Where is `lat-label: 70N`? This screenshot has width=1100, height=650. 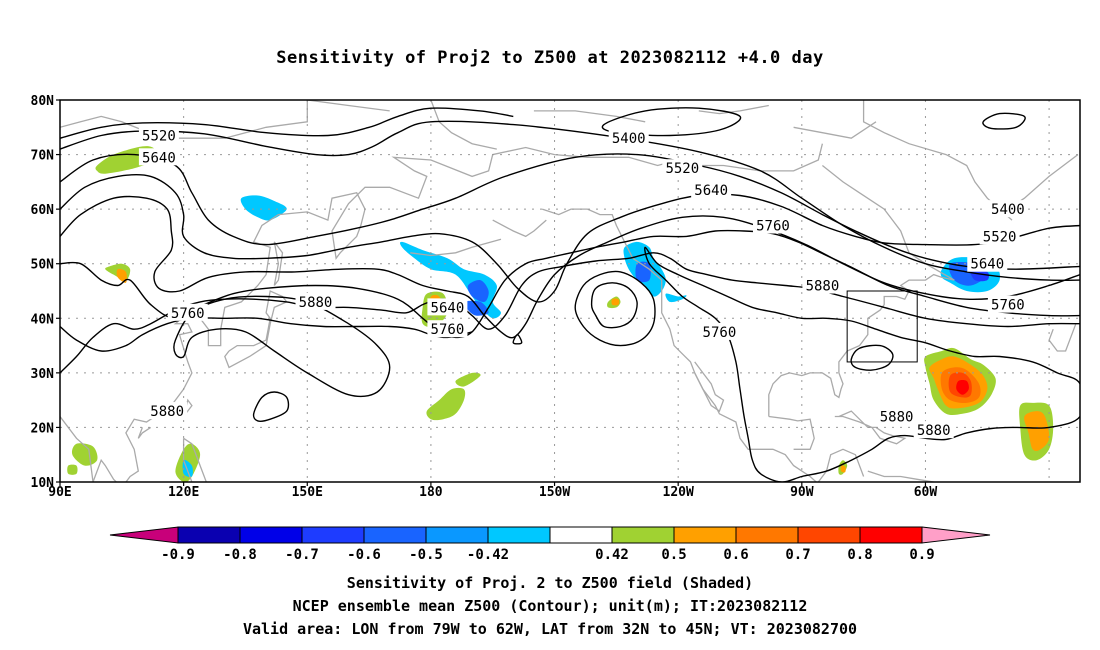
lat-label: 70N is located at coordinates (43, 156).